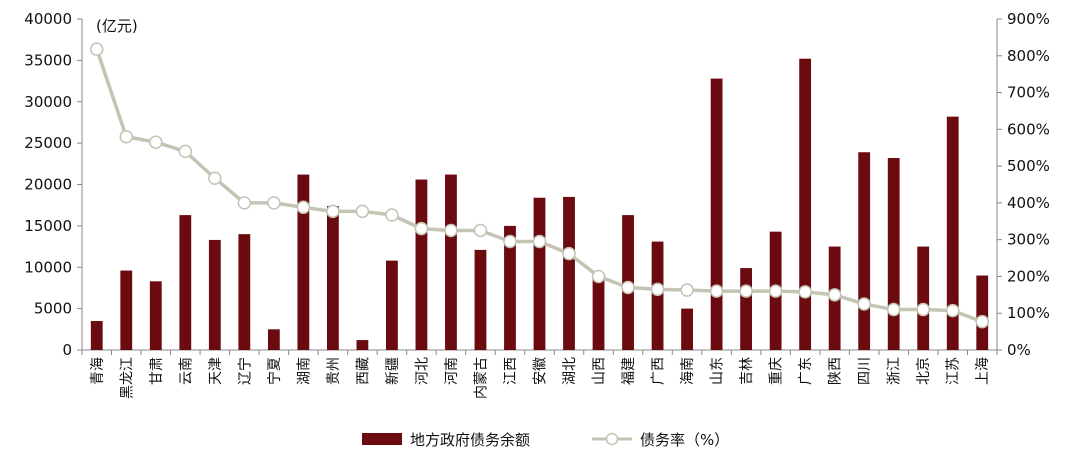 The height and width of the screenshot is (459, 1080). Describe the element at coordinates (1028, 240) in the screenshot. I see `right-tick-label: 300%` at that location.